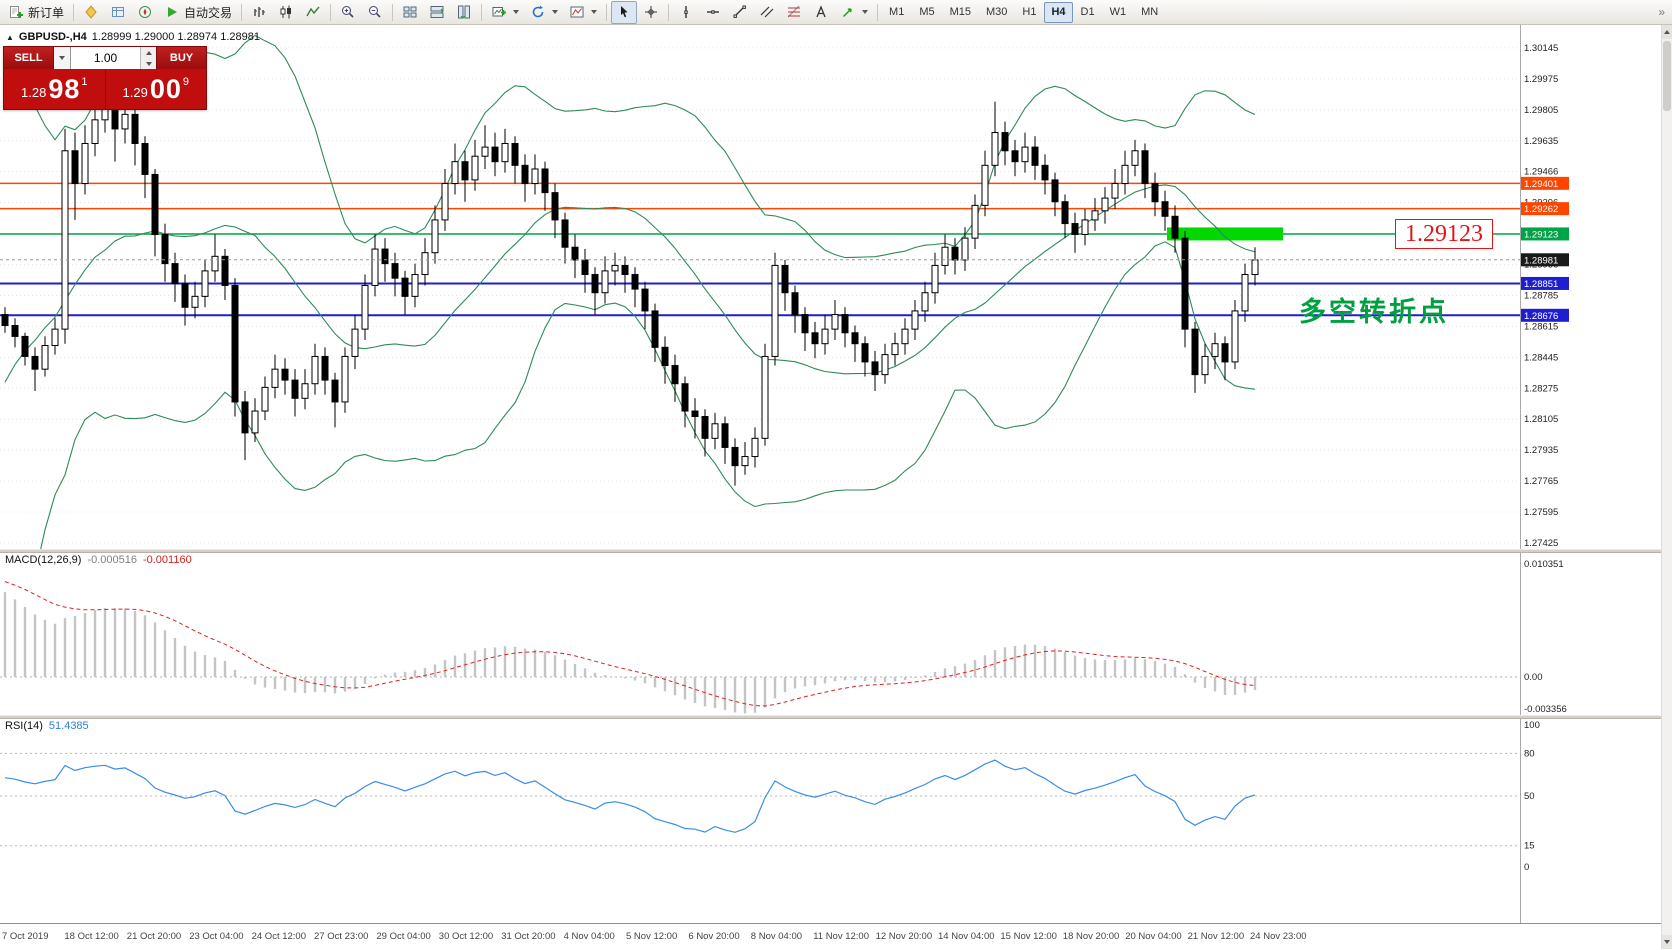 The width and height of the screenshot is (1672, 950). What do you see at coordinates (854, 12) in the screenshot?
I see `arrows-tool-button` at bounding box center [854, 12].